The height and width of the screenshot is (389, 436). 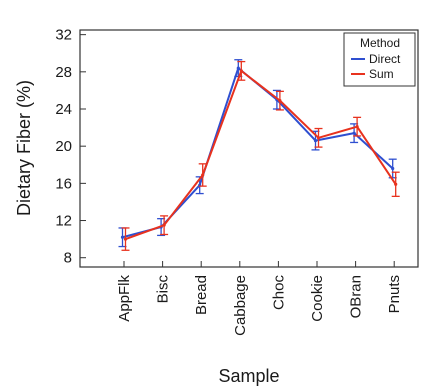 I want to click on y-tick-label: 24, so click(x=63, y=109).